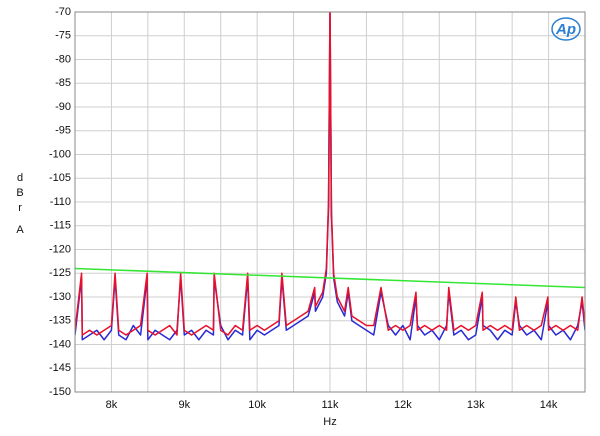 Image resolution: width=600 pixels, height=436 pixels. What do you see at coordinates (257, 405) in the screenshot?
I see `x-tick-label: 10k` at bounding box center [257, 405].